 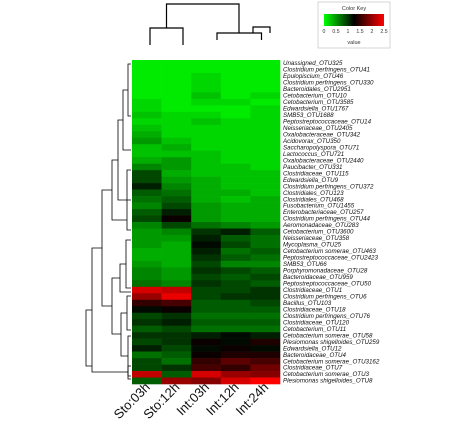 I want to click on row-label: Peptostreptococcaceae_OTU14, so click(x=327, y=122).